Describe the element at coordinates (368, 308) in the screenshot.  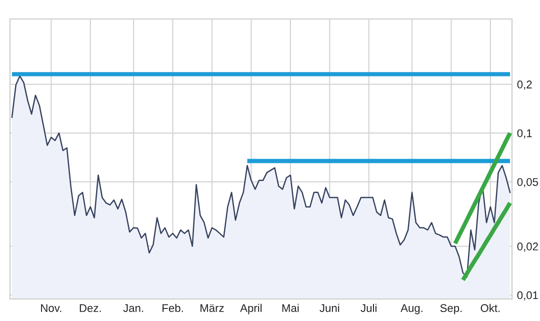
I see `x-tick-label: Juli` at that location.